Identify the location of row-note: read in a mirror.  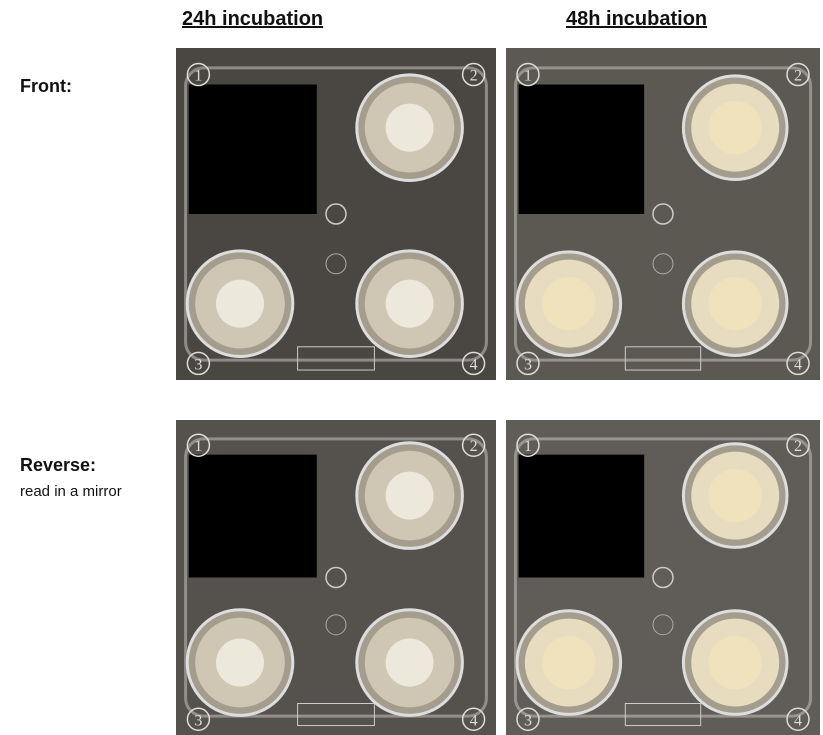
(71, 491).